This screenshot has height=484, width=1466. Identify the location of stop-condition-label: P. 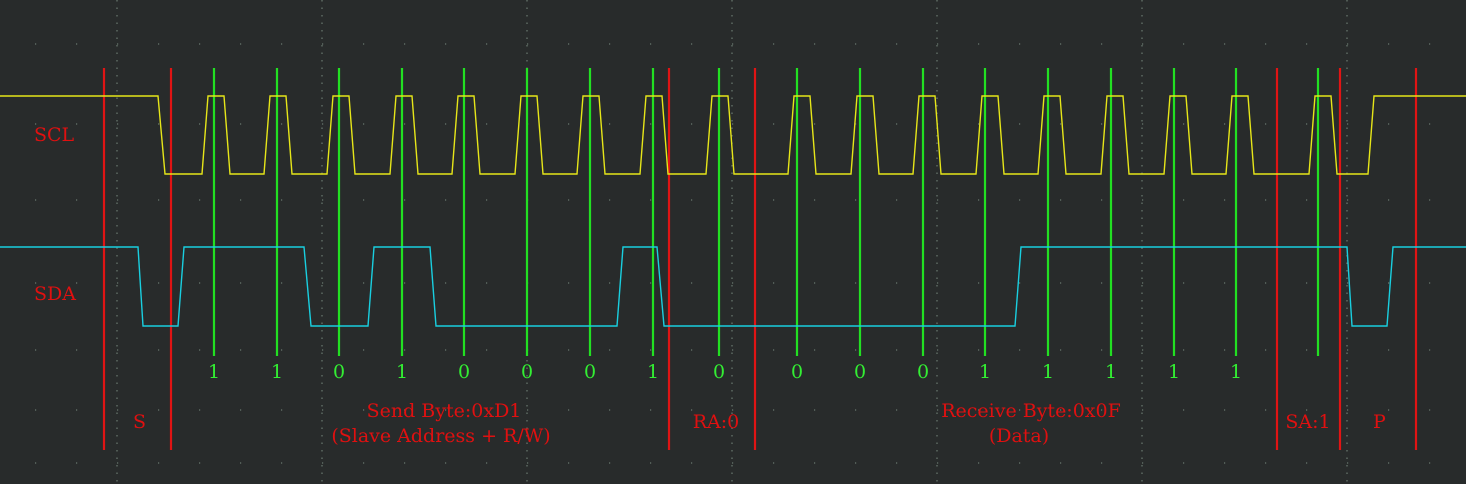
(1379, 422).